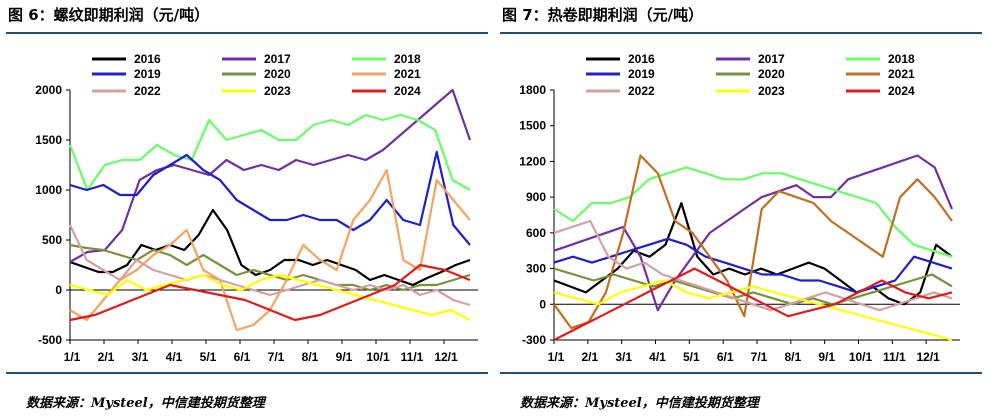  Describe the element at coordinates (48, 90) in the screenshot. I see `y-tick-label: 2000` at that location.